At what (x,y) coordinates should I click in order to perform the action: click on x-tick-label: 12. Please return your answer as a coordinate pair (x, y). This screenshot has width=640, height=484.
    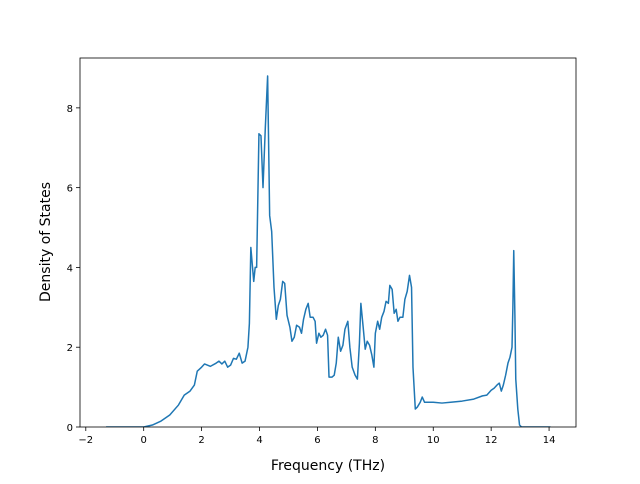
    Looking at the image, I should click on (491, 440).